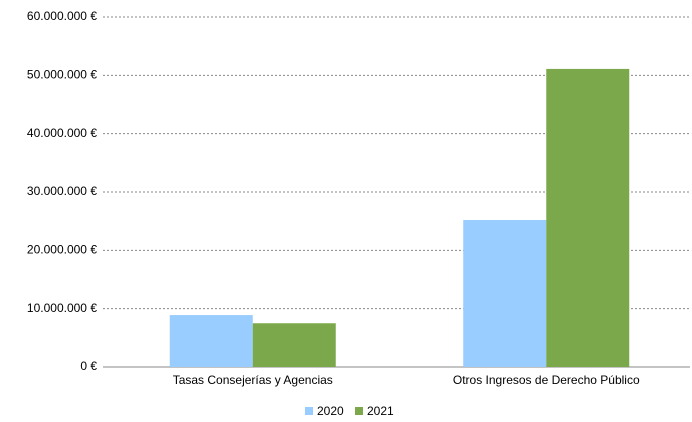  I want to click on y-tick-label: 60.000.000 €, so click(62, 16).